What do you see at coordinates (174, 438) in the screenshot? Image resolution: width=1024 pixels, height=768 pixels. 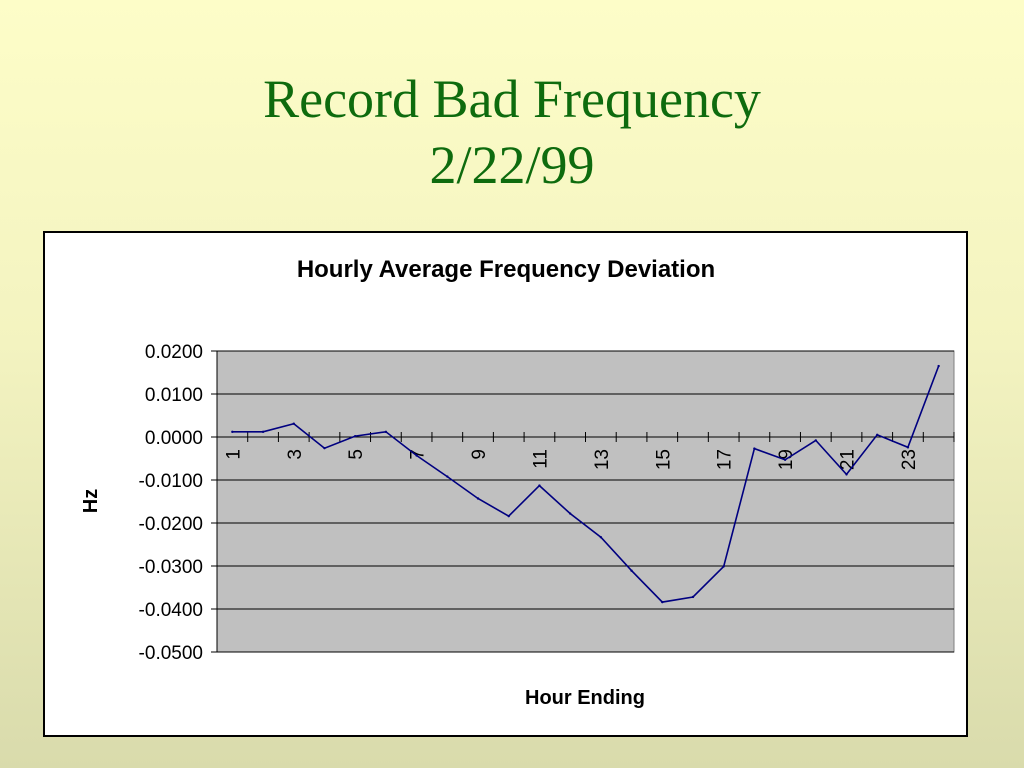 I see `y-tick-label: 0.0000` at bounding box center [174, 438].